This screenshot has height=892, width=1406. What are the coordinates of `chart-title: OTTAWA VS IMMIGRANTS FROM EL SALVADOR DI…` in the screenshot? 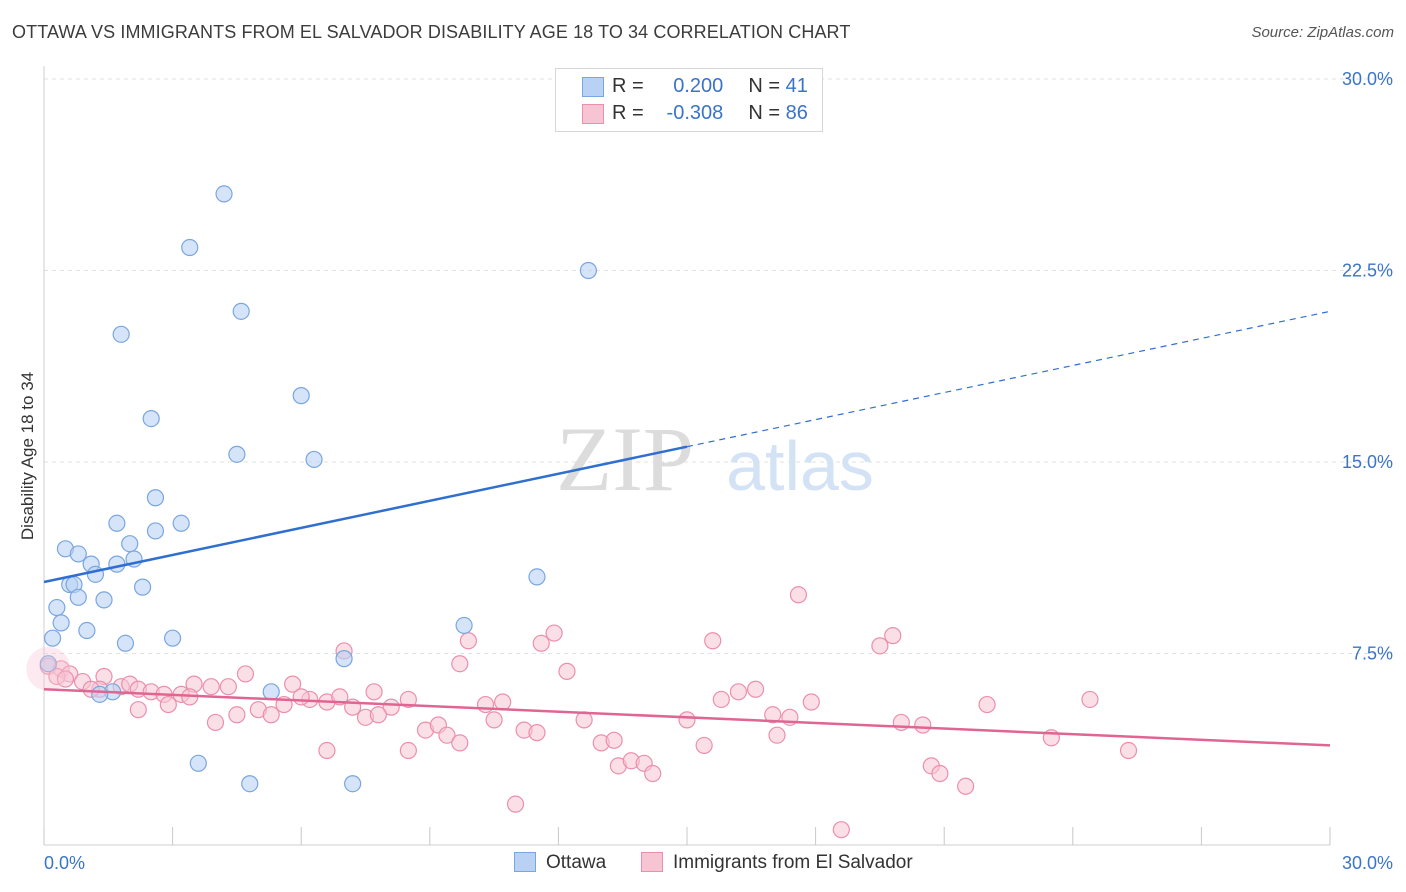 It's located at (431, 32).